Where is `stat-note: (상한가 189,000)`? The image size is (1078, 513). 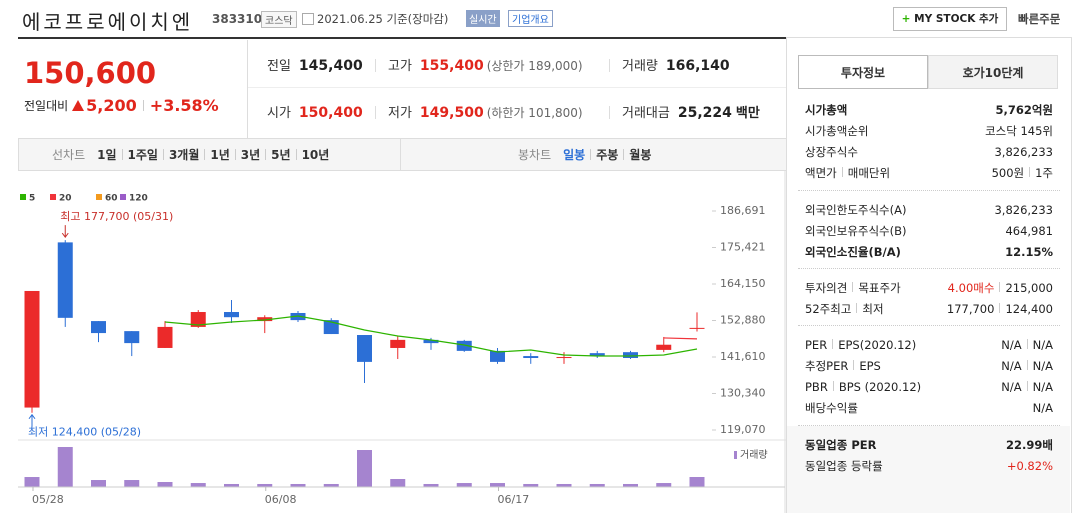
stat-note: (상한가 189,000) is located at coordinates (534, 66).